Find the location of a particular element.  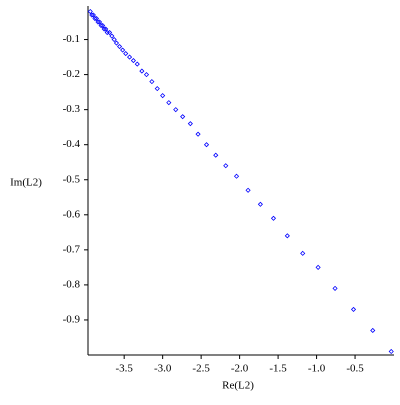

y-tick-label: -0.8 is located at coordinates (72, 284).